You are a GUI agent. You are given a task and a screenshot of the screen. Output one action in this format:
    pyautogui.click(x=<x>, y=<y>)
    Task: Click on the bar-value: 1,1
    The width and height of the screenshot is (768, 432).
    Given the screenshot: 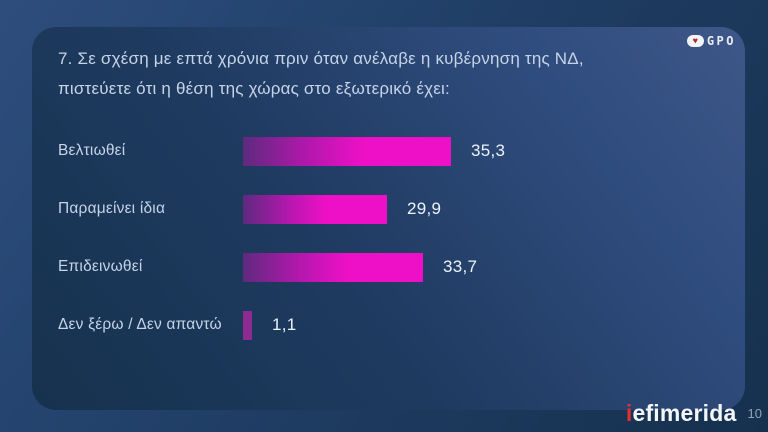 What is the action you would take?
    pyautogui.click(x=284, y=324)
    